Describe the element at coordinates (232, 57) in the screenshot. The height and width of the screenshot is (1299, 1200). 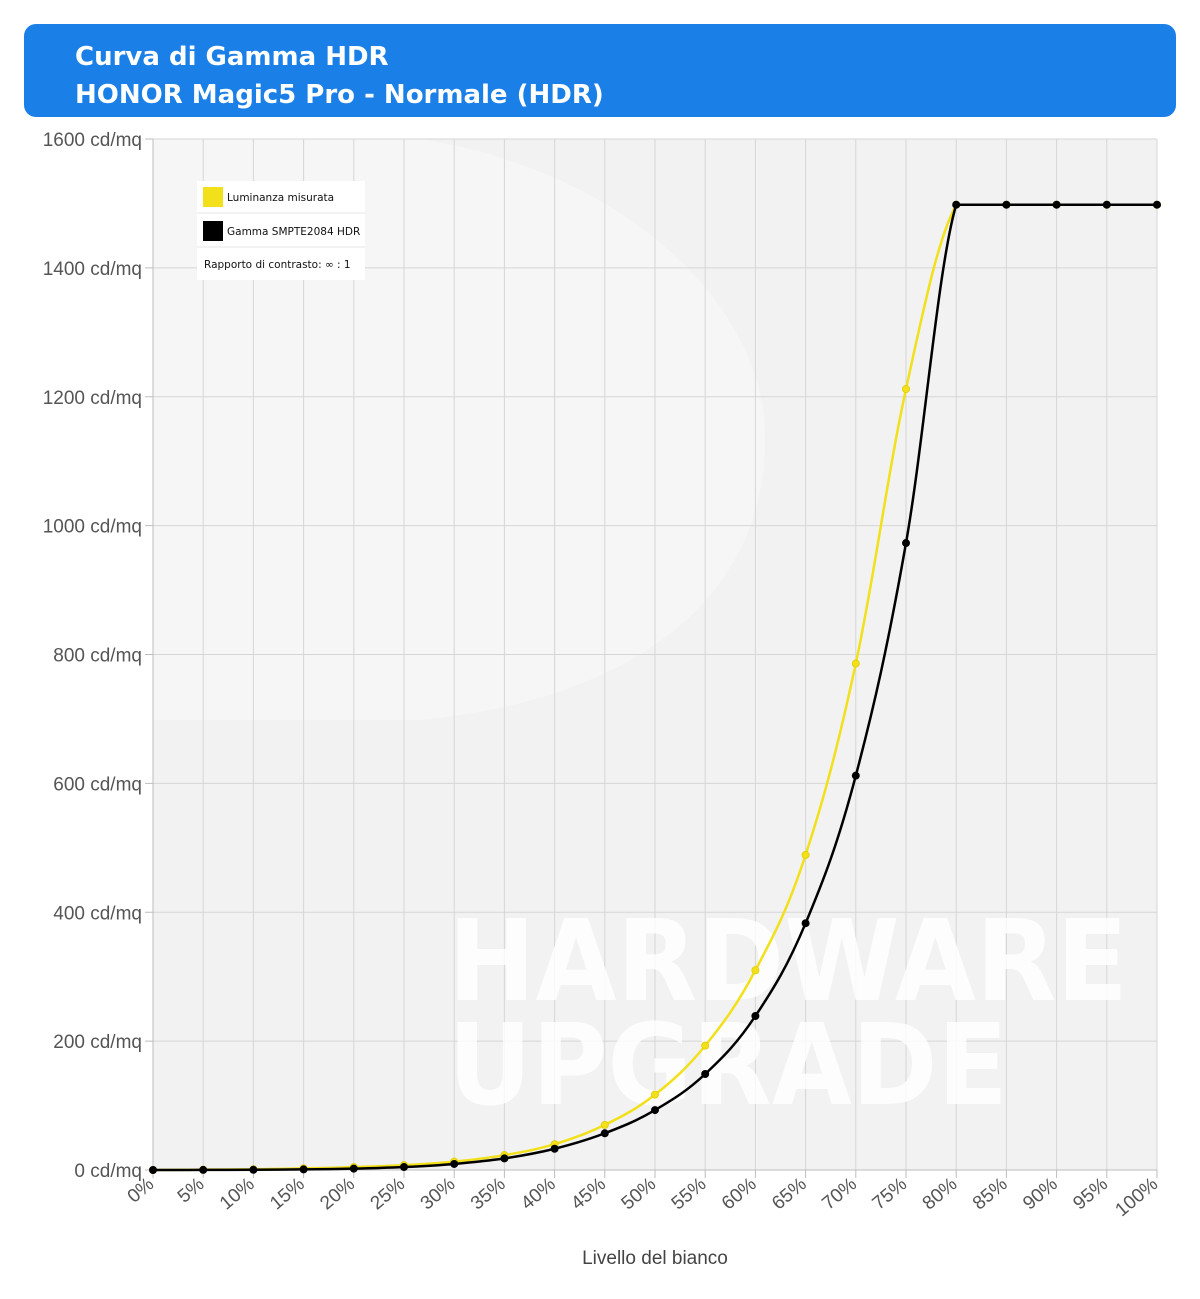
I see `chart-title: Curva di Gamma HDR` at that location.